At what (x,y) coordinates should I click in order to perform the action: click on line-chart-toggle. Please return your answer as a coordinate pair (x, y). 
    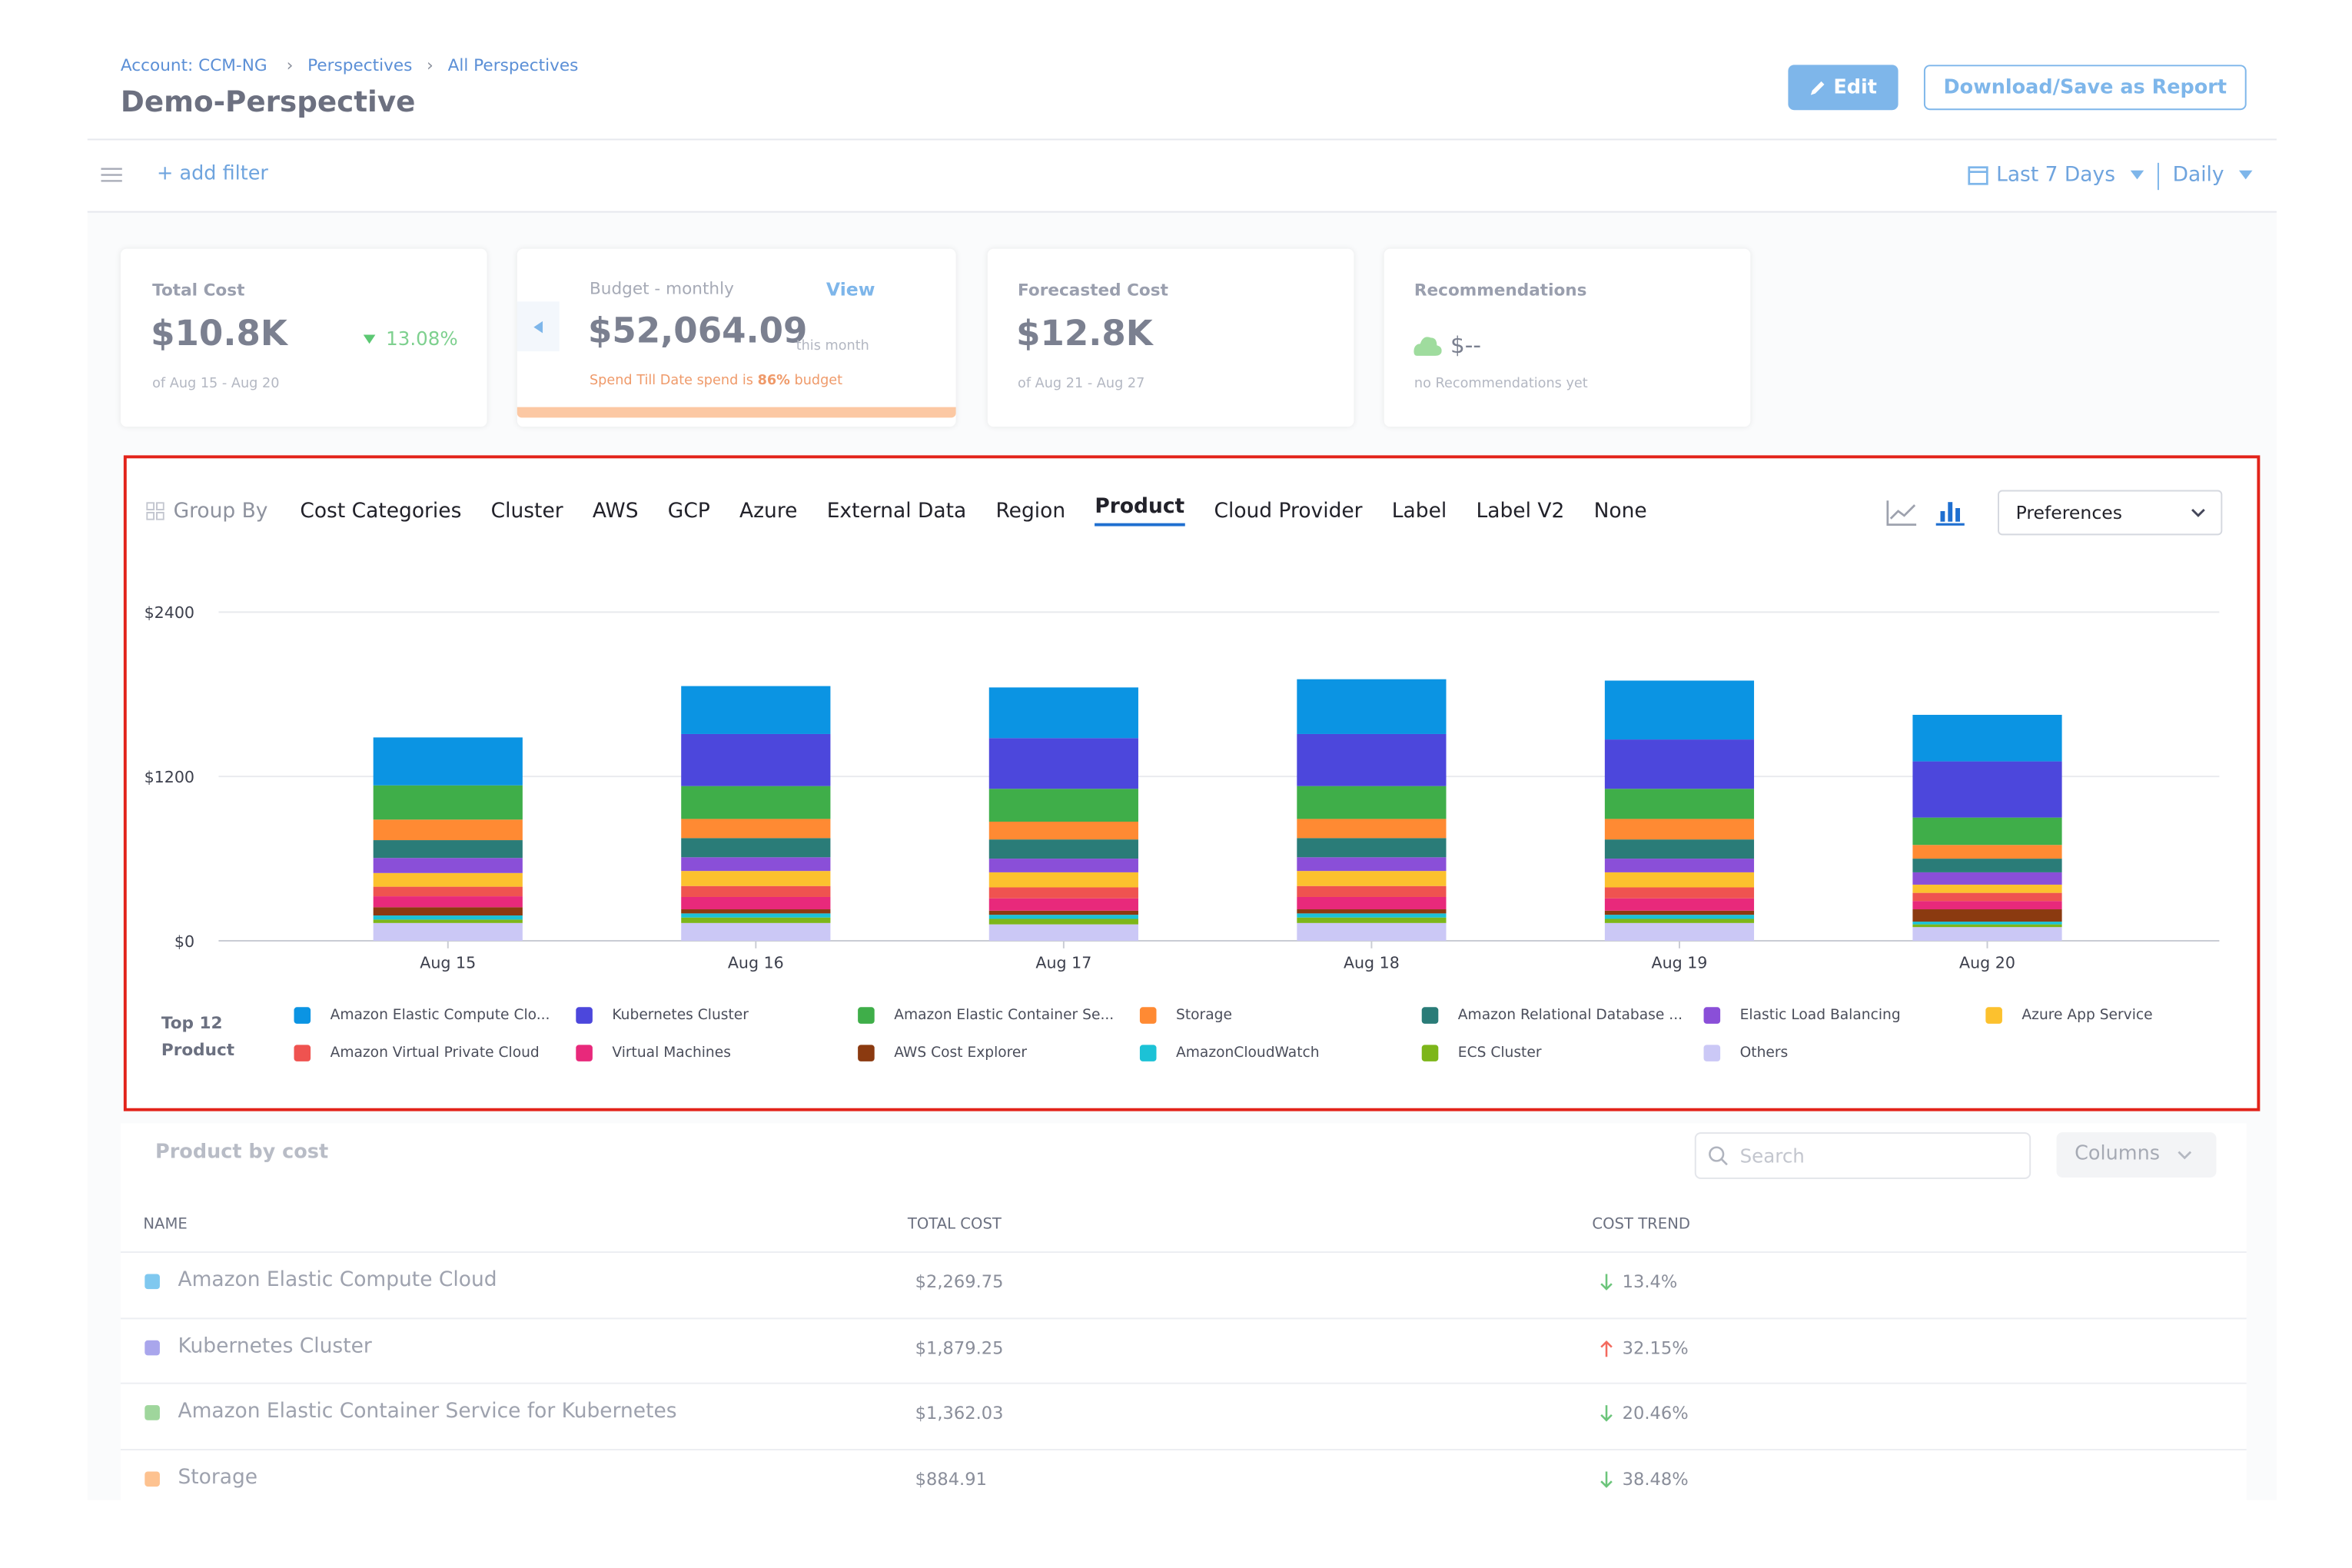
    Looking at the image, I should click on (1902, 512).